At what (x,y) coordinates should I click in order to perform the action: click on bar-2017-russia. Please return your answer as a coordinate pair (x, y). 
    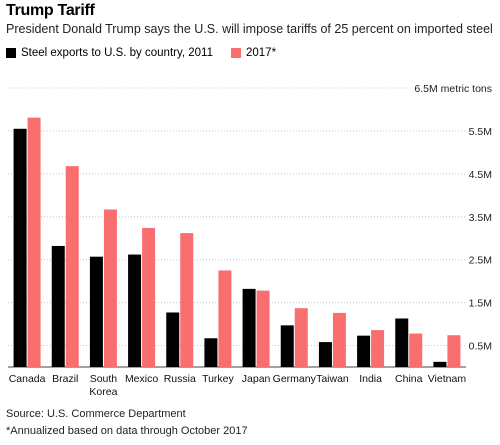
    Looking at the image, I should click on (187, 300).